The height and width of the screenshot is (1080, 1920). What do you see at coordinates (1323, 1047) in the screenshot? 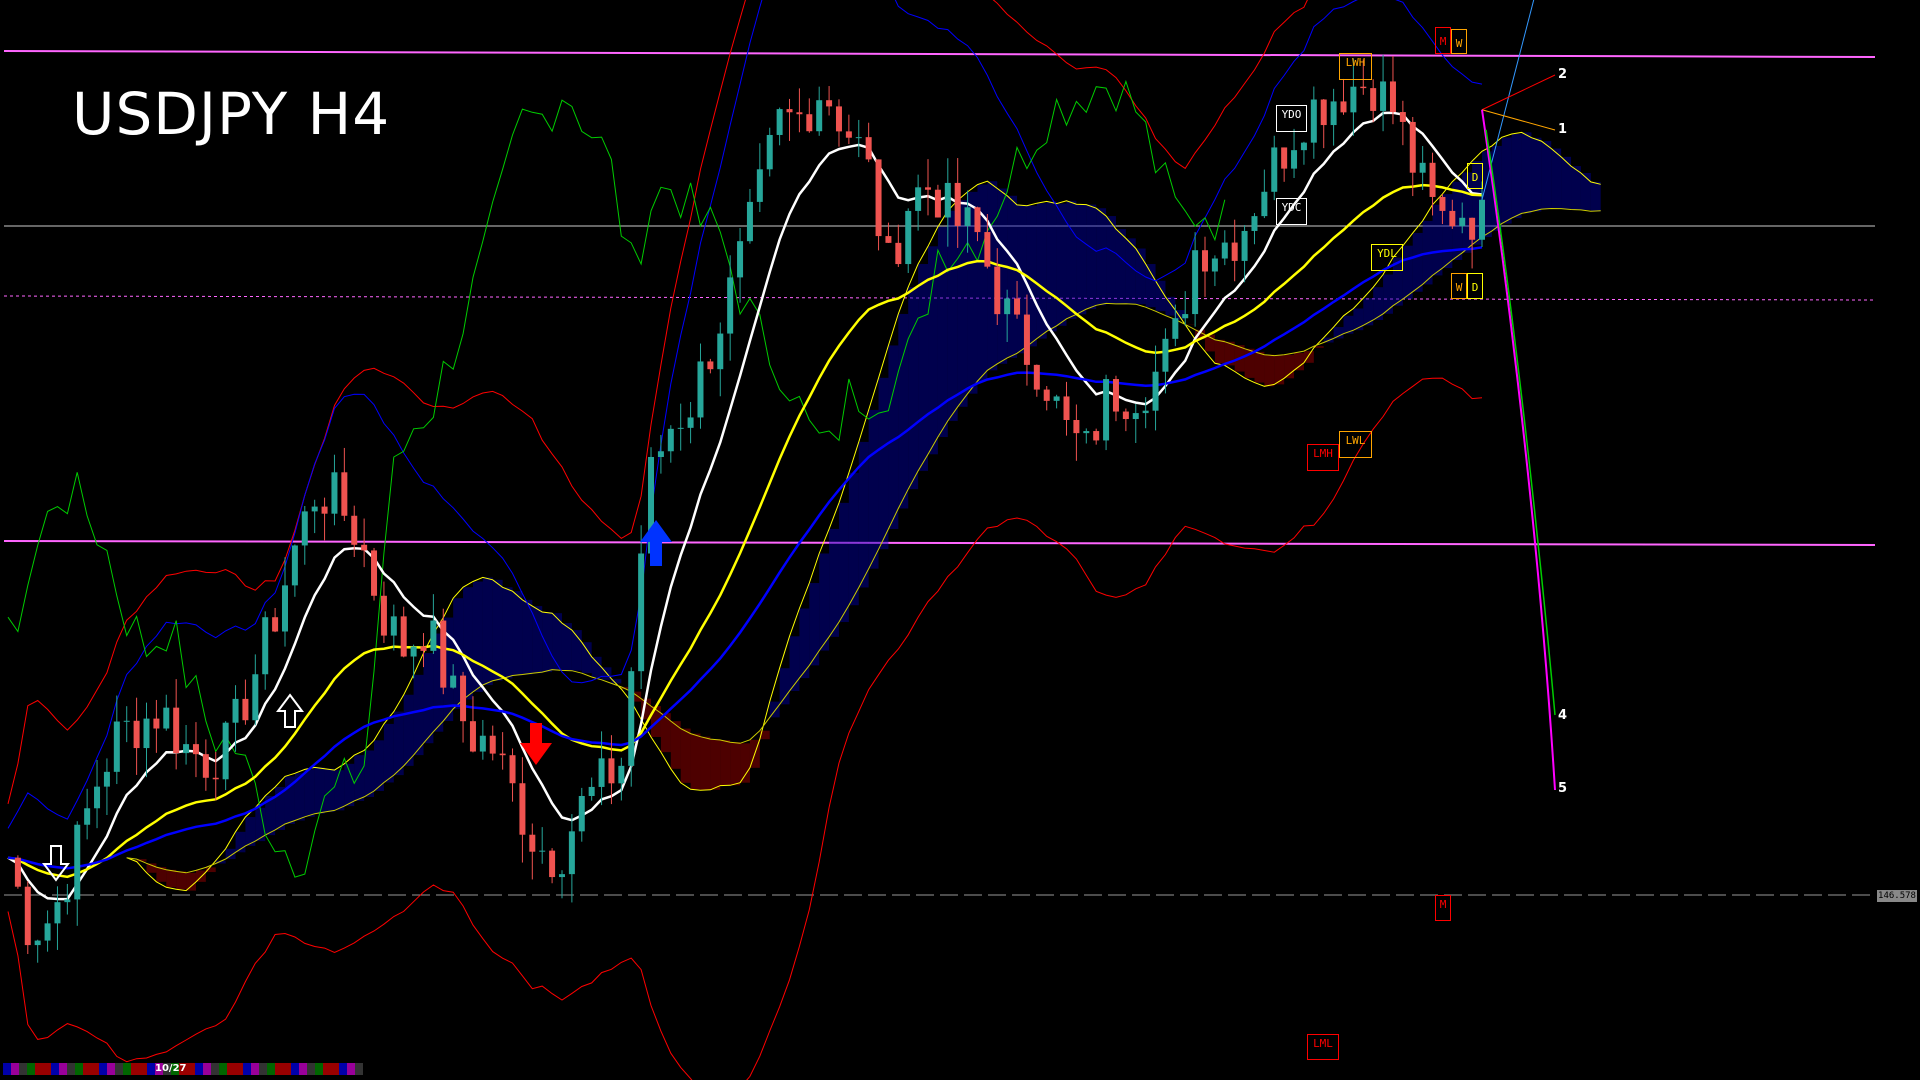
I see `last-month-low-label: LML` at bounding box center [1323, 1047].